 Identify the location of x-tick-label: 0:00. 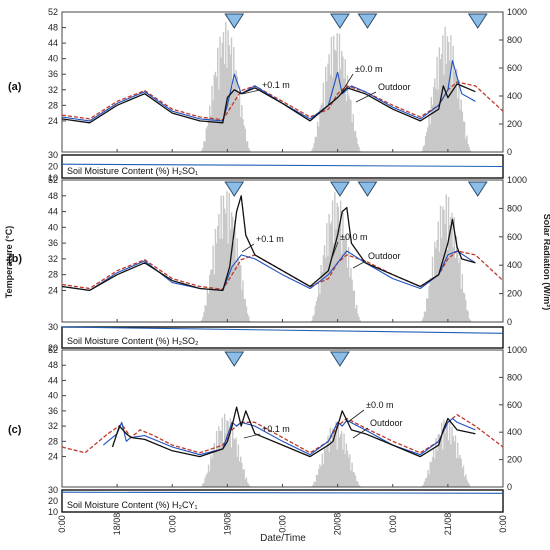
(503, 524).